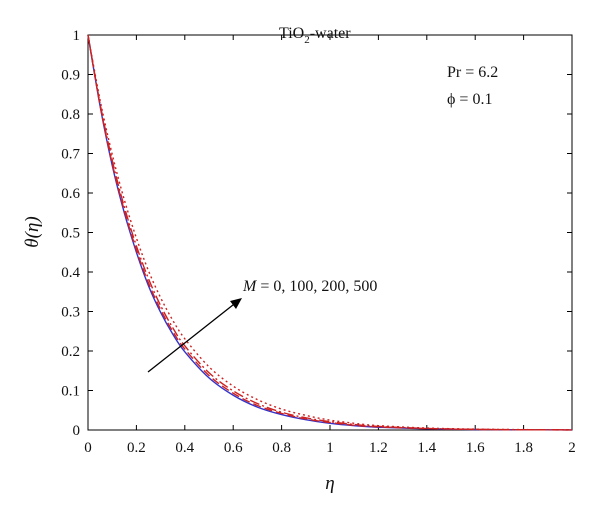 The image size is (600, 513). Describe the element at coordinates (236, 303) in the screenshot. I see `trend-arrow-head` at that location.